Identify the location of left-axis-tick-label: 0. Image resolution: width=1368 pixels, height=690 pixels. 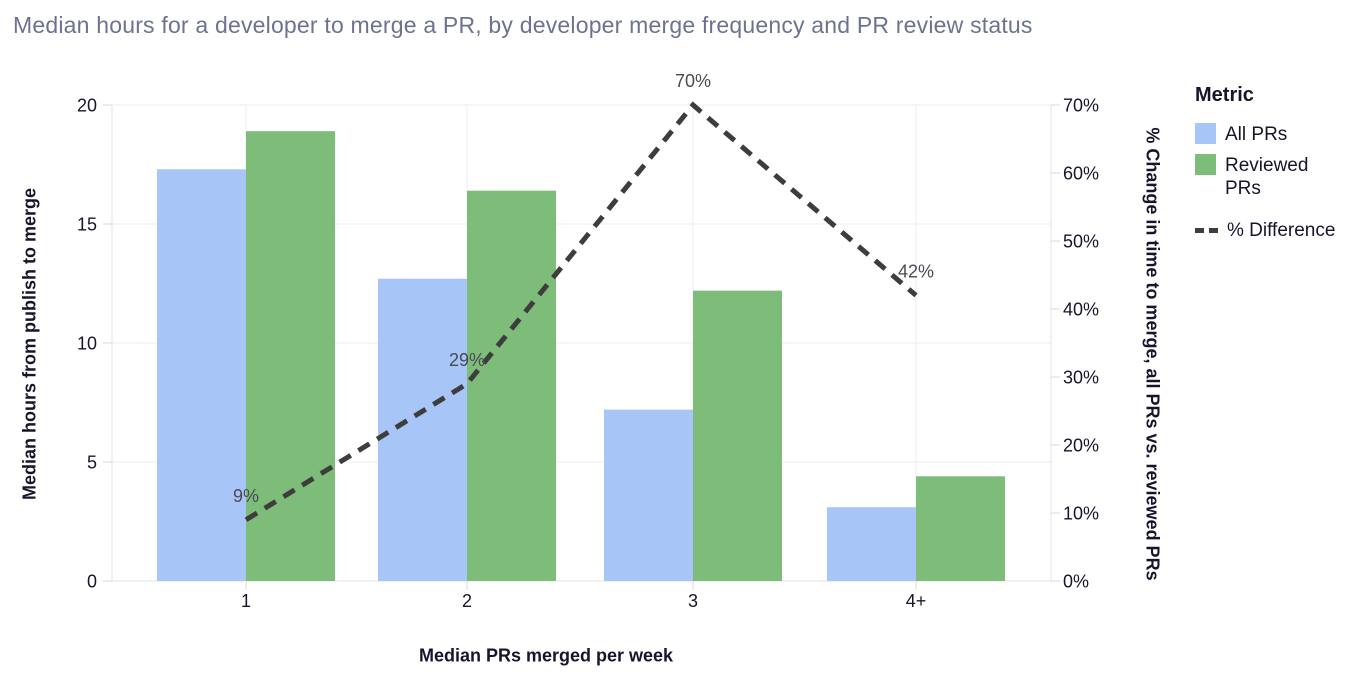
(92, 582).